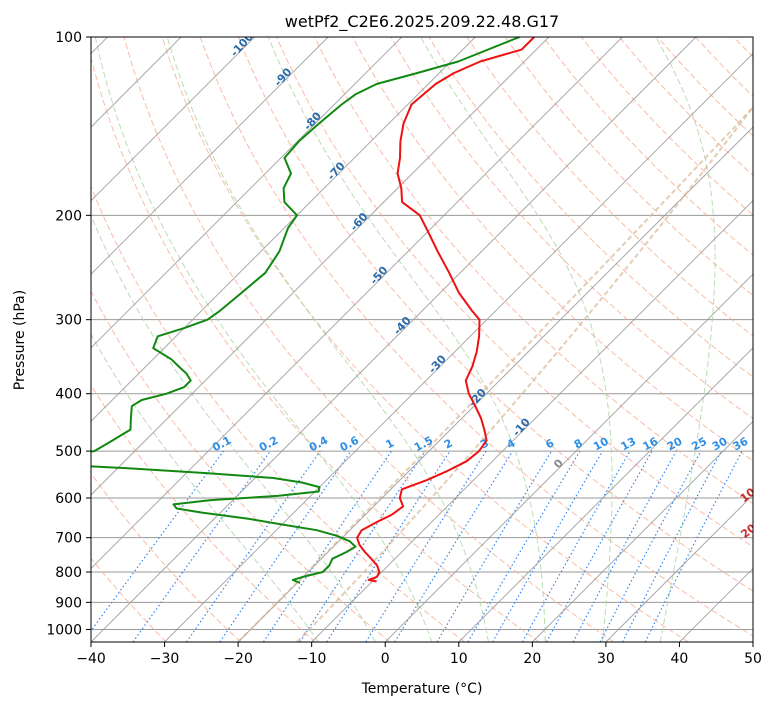 The height and width of the screenshot is (708, 775). What do you see at coordinates (91, 659) in the screenshot?
I see `x-tick-label: −40` at bounding box center [91, 659].